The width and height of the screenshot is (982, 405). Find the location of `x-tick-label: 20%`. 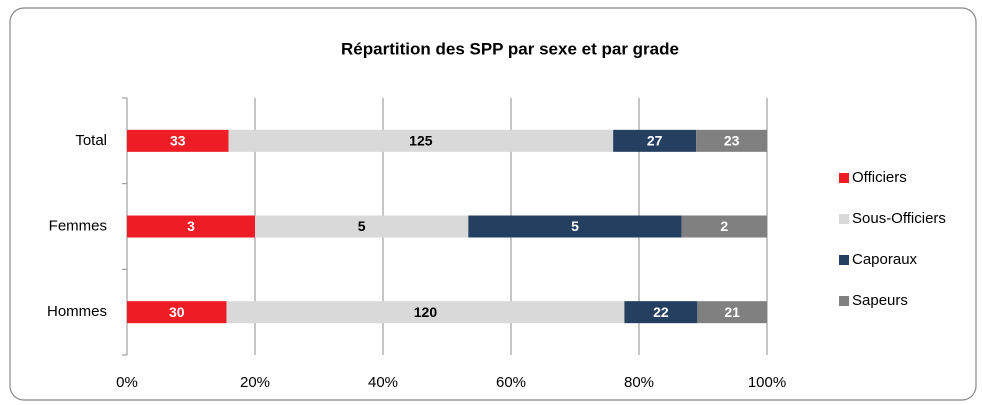

x-tick-label: 20% is located at coordinates (255, 382).